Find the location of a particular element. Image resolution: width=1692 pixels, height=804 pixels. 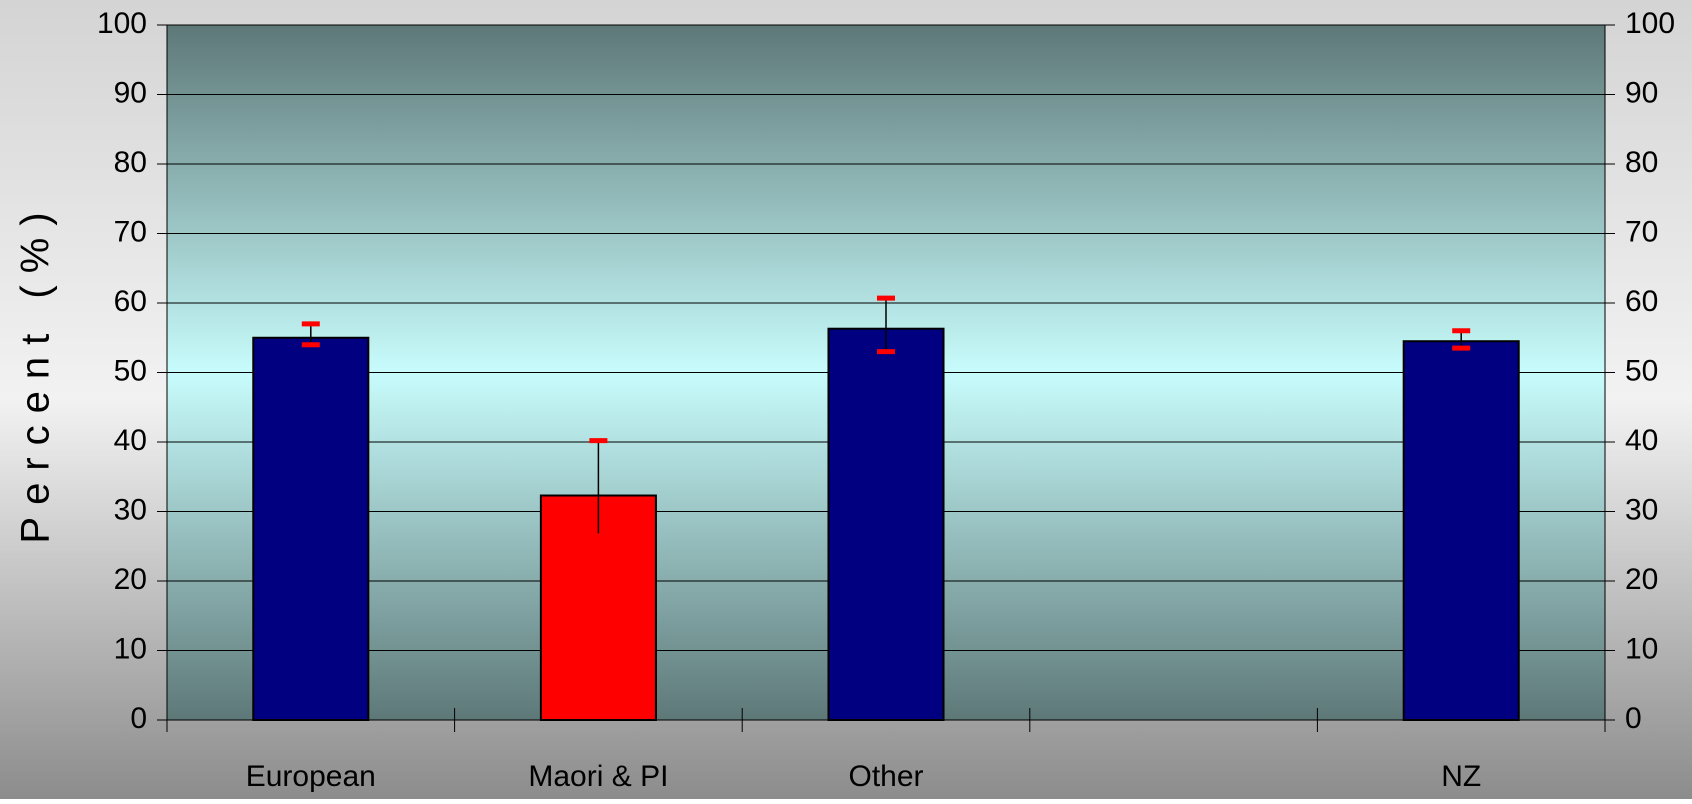

y-tick-label: 20 is located at coordinates (130, 579).